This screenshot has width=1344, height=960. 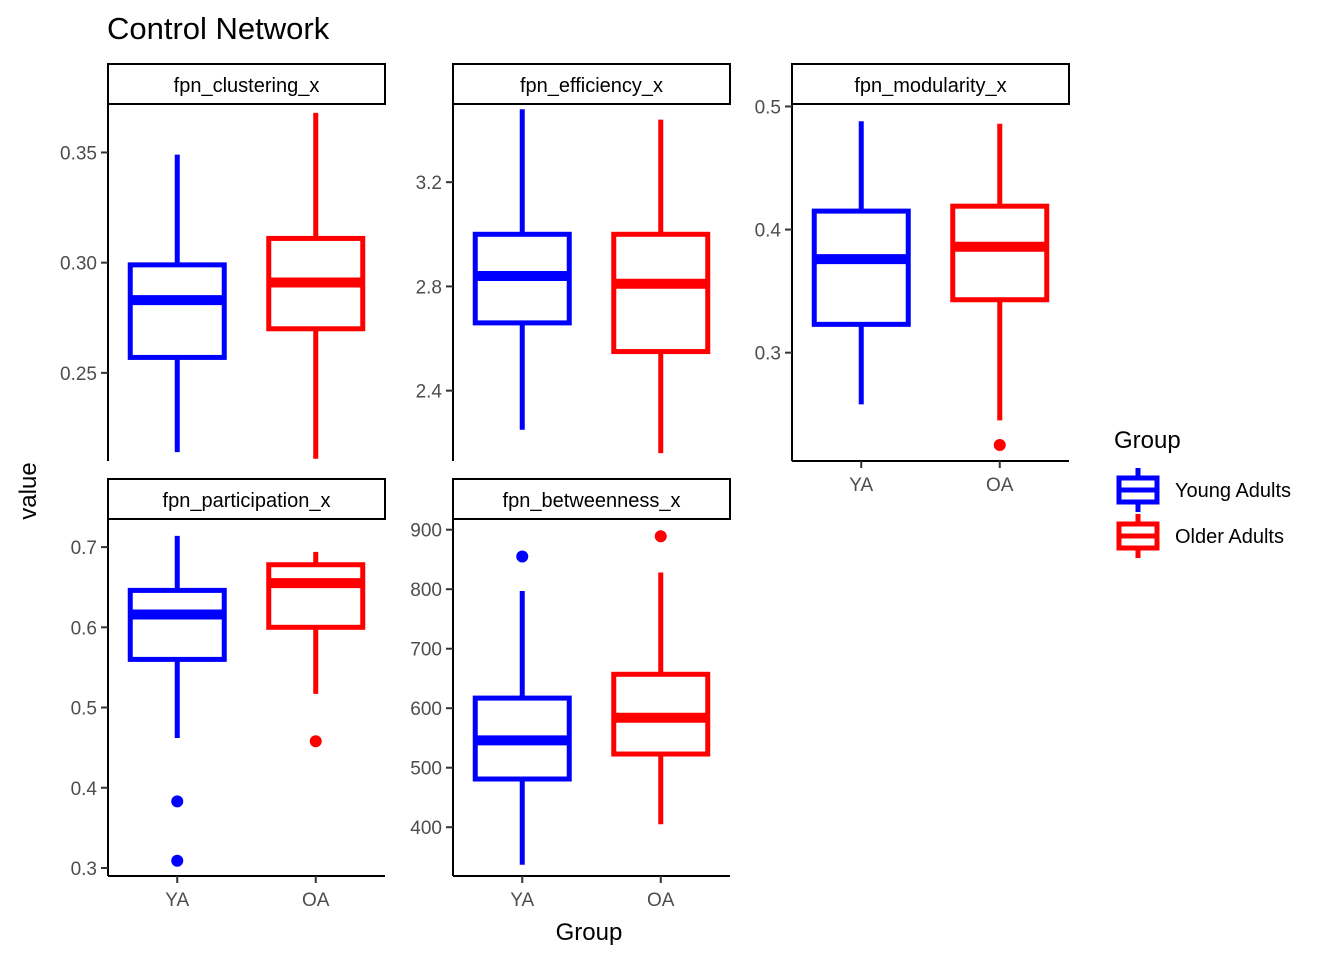 What do you see at coordinates (429, 287) in the screenshot?
I see `y-tick-label: 2.8` at bounding box center [429, 287].